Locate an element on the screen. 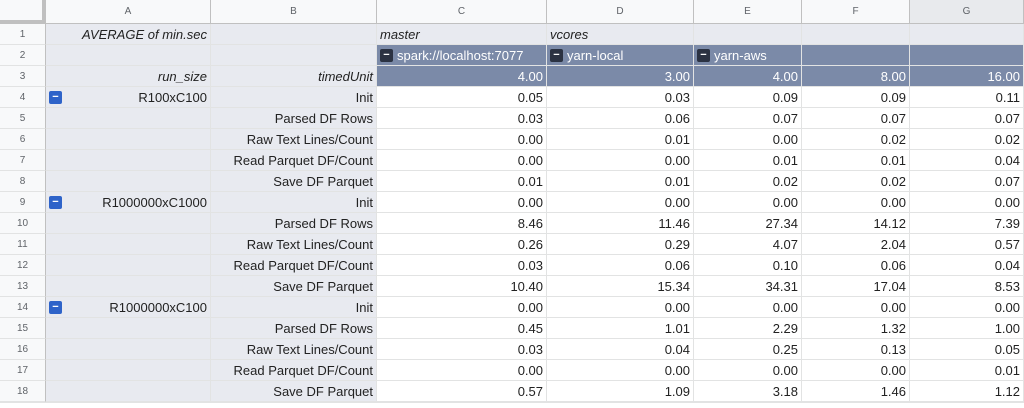  pivot-group-yarn-aws-span is located at coordinates (856, 55).